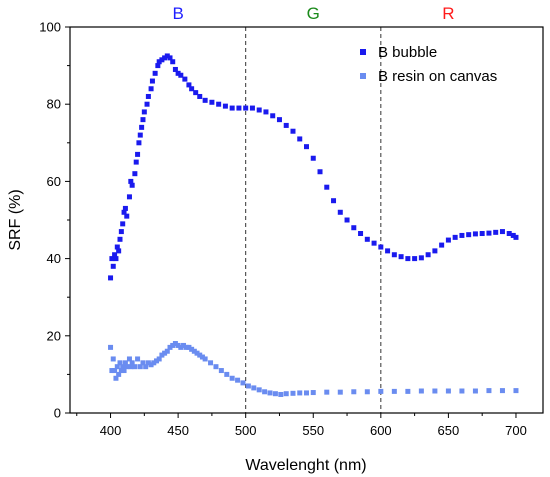 The width and height of the screenshot is (550, 477). Describe the element at coordinates (305, 465) in the screenshot. I see `x-axis-title: Wavelenght (nm)` at that location.